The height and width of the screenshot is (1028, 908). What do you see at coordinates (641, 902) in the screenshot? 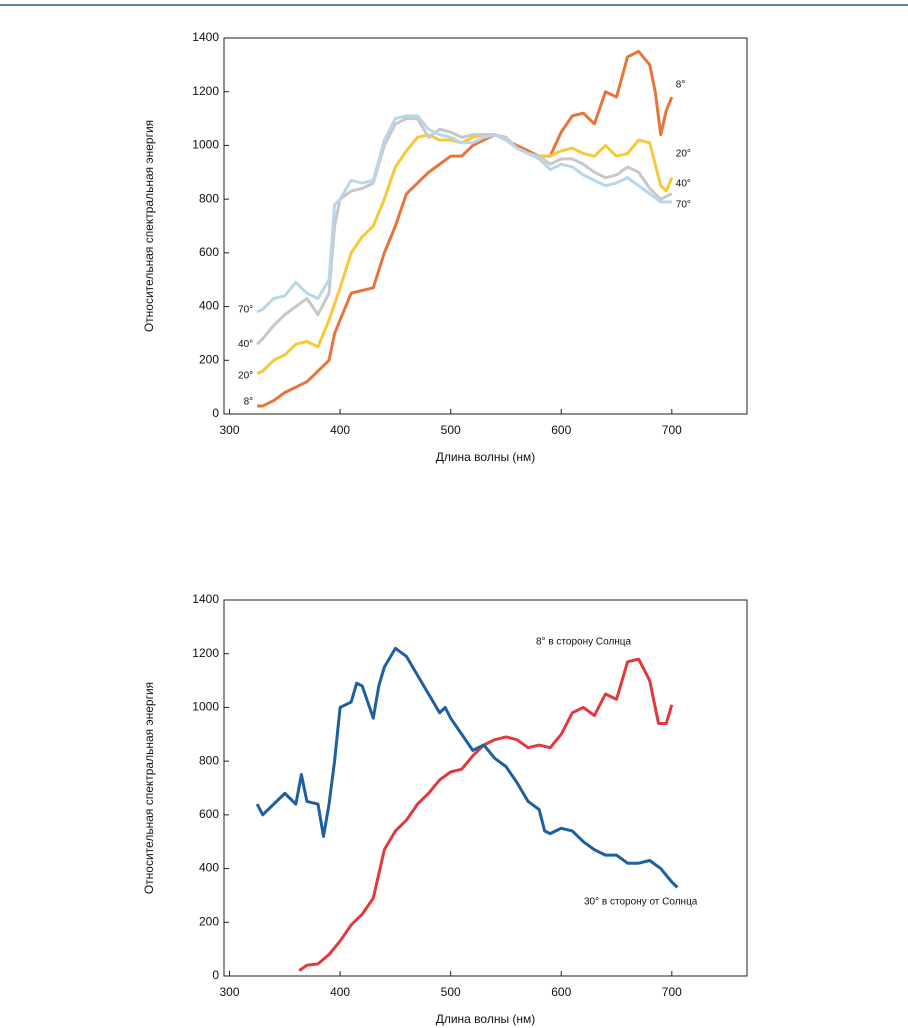
I see `series-label: 30° в сторону от Солнца` at bounding box center [641, 902].